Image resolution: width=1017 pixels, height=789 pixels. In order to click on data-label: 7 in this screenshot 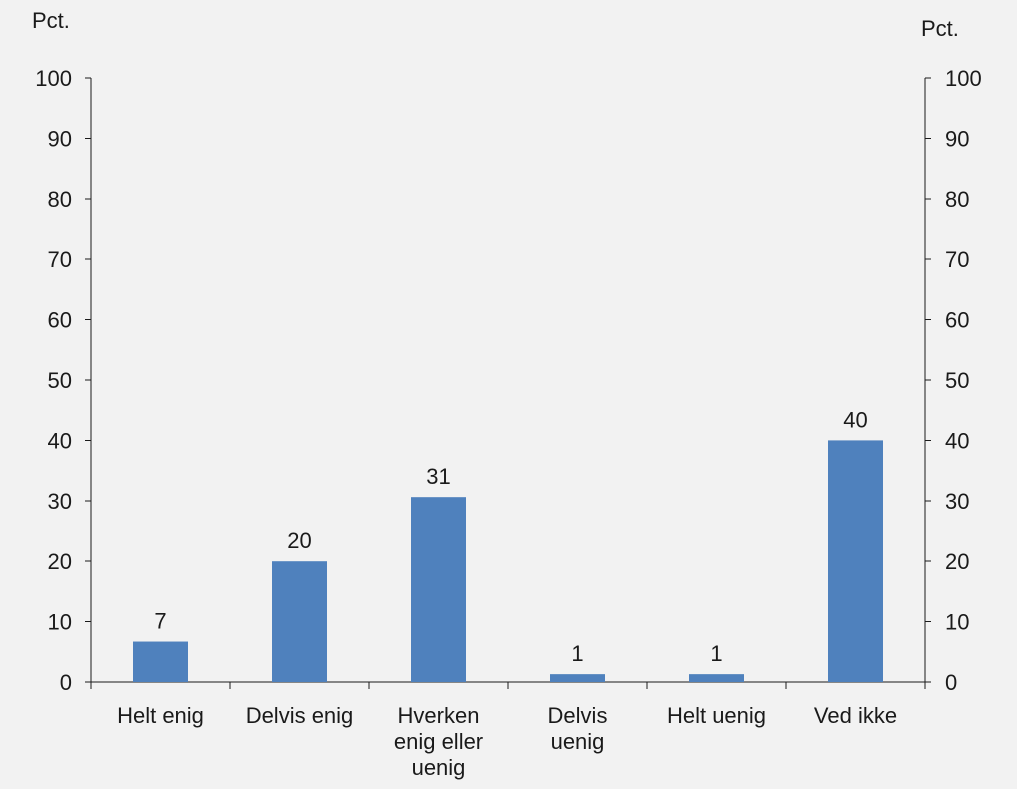, I will do `click(160, 621)`.